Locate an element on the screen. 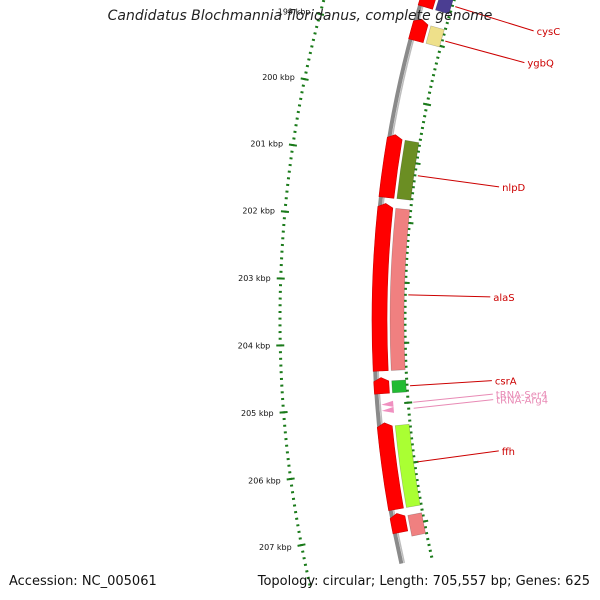 The width and height of the screenshot is (600, 600). tick-label: 206 kbp is located at coordinates (264, 480).